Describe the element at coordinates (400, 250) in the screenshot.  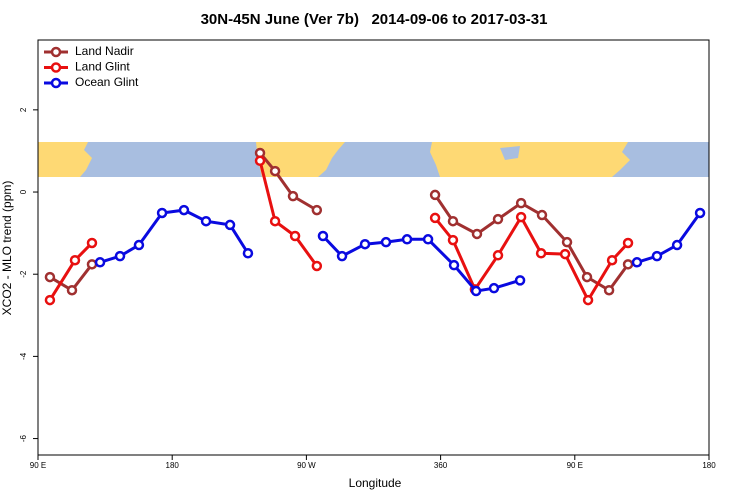
I see `series-line` at that location.